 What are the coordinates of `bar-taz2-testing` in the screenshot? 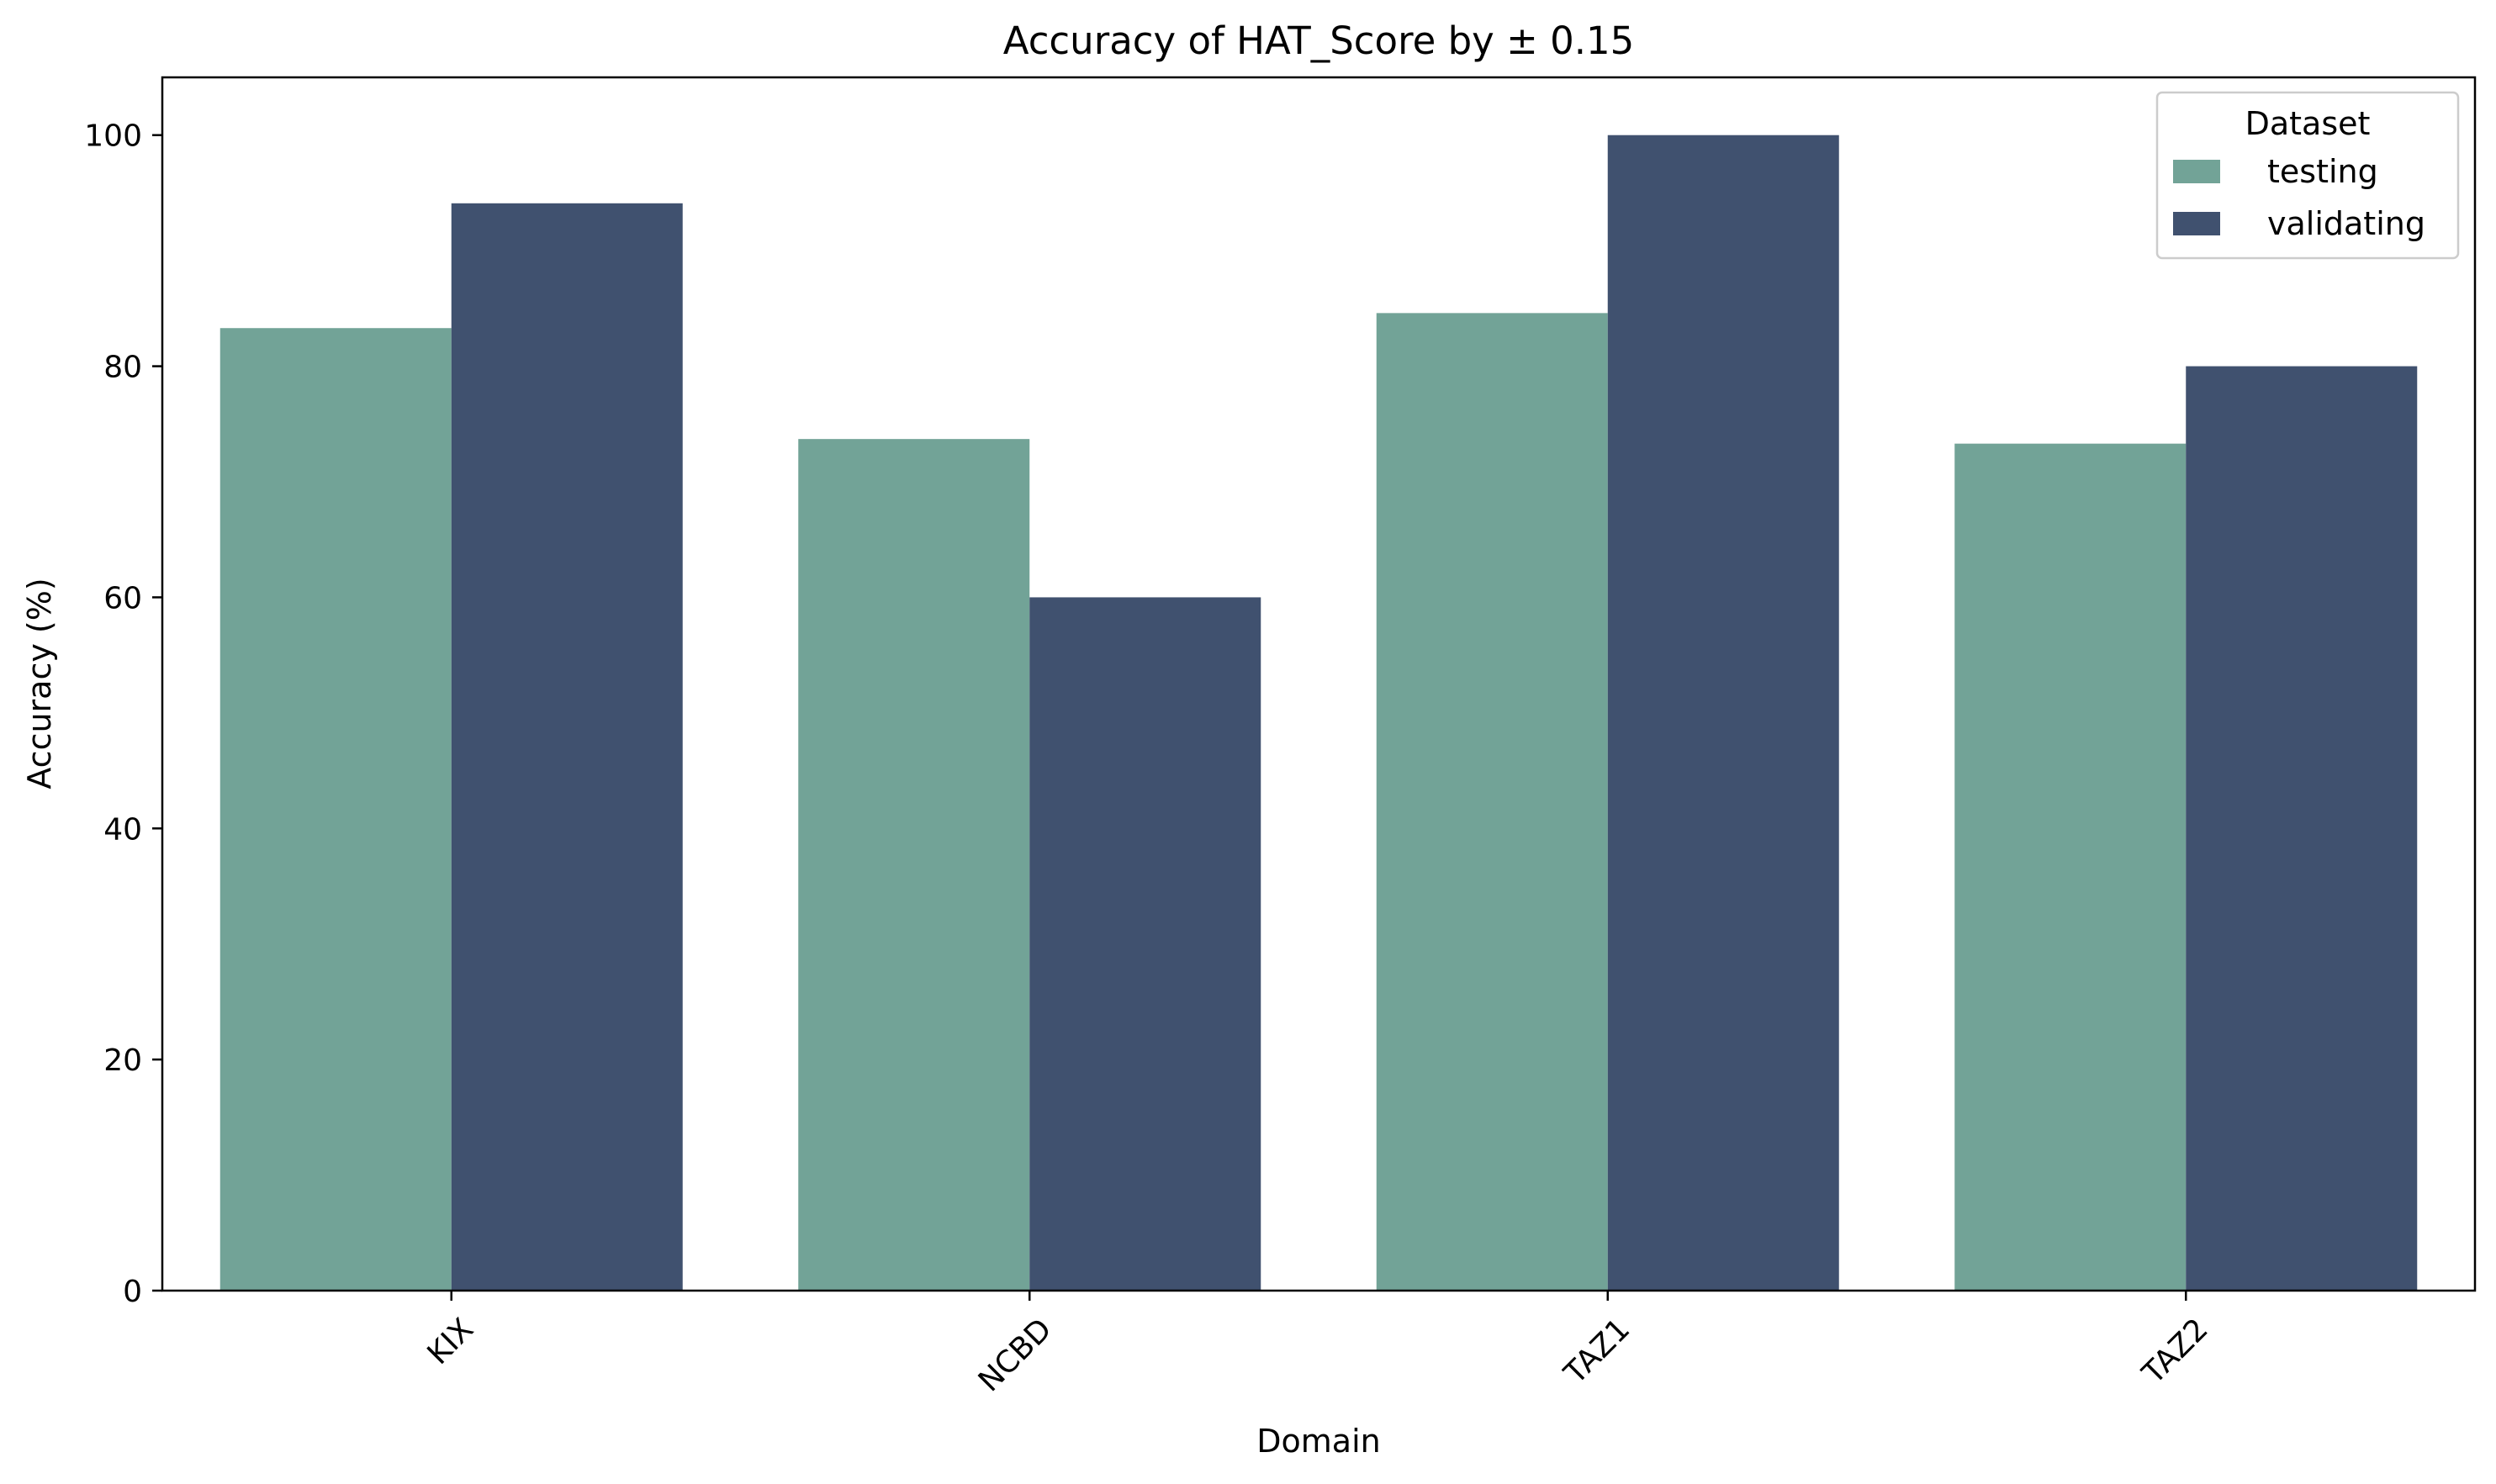 It's located at (2070, 867).